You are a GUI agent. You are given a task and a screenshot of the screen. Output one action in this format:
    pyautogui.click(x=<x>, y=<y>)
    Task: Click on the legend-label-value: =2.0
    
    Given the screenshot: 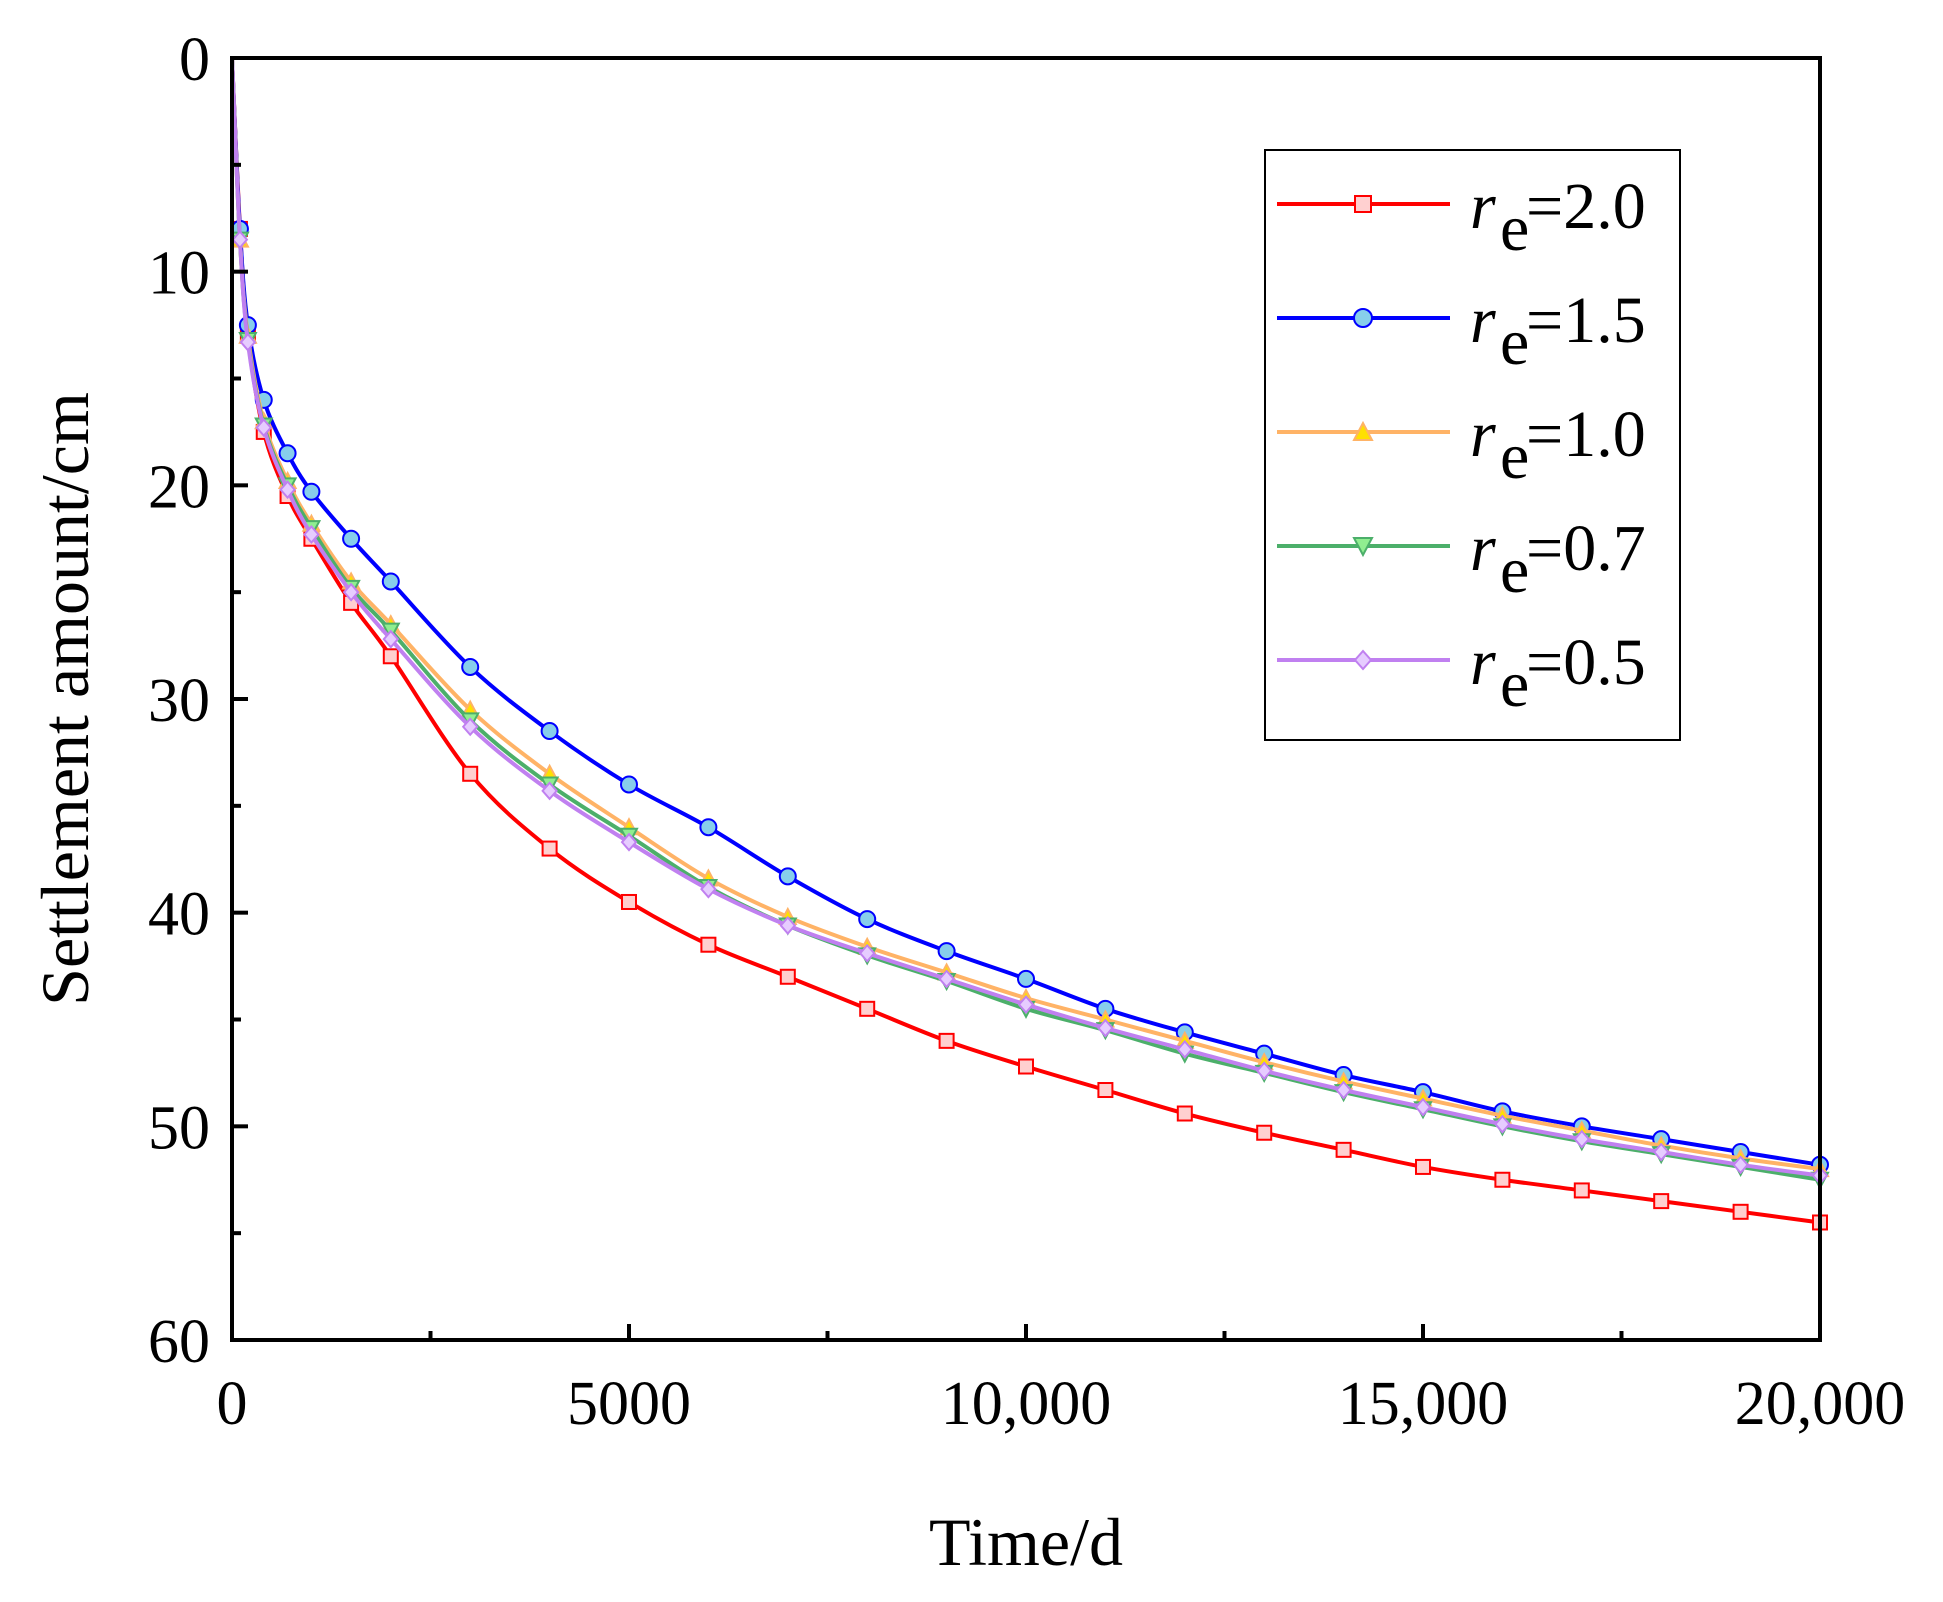 What is the action you would take?
    pyautogui.click(x=1586, y=206)
    